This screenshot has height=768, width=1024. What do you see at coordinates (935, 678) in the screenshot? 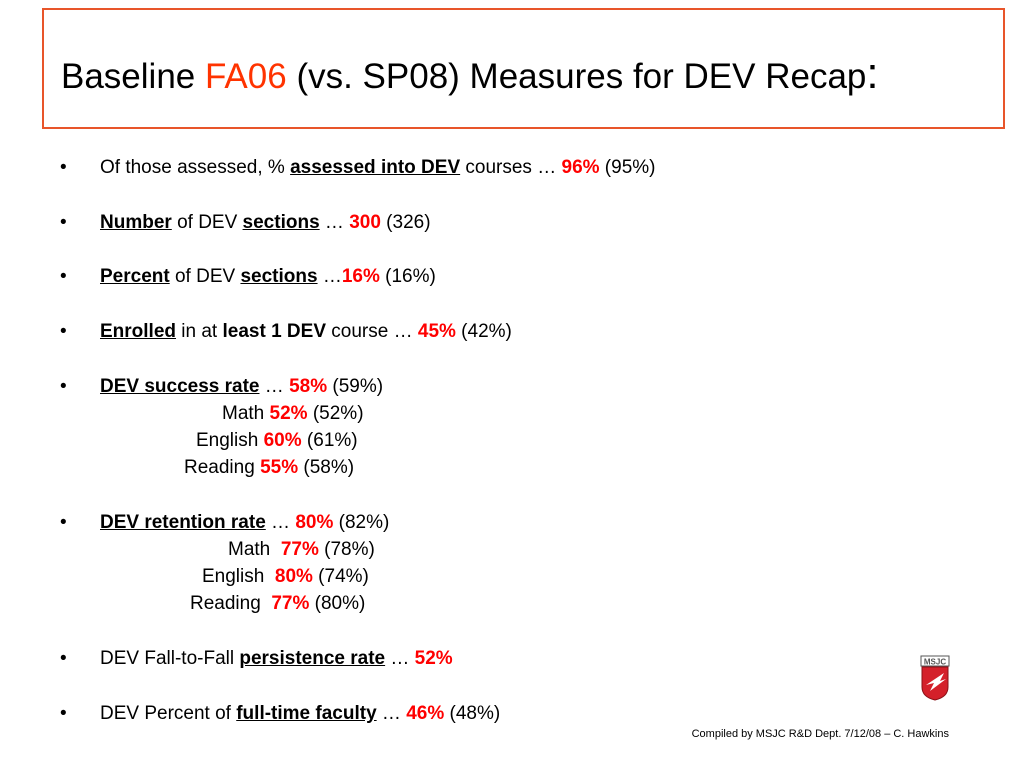
I see `msjc-shield-logo-icon: MSJC` at bounding box center [935, 678].